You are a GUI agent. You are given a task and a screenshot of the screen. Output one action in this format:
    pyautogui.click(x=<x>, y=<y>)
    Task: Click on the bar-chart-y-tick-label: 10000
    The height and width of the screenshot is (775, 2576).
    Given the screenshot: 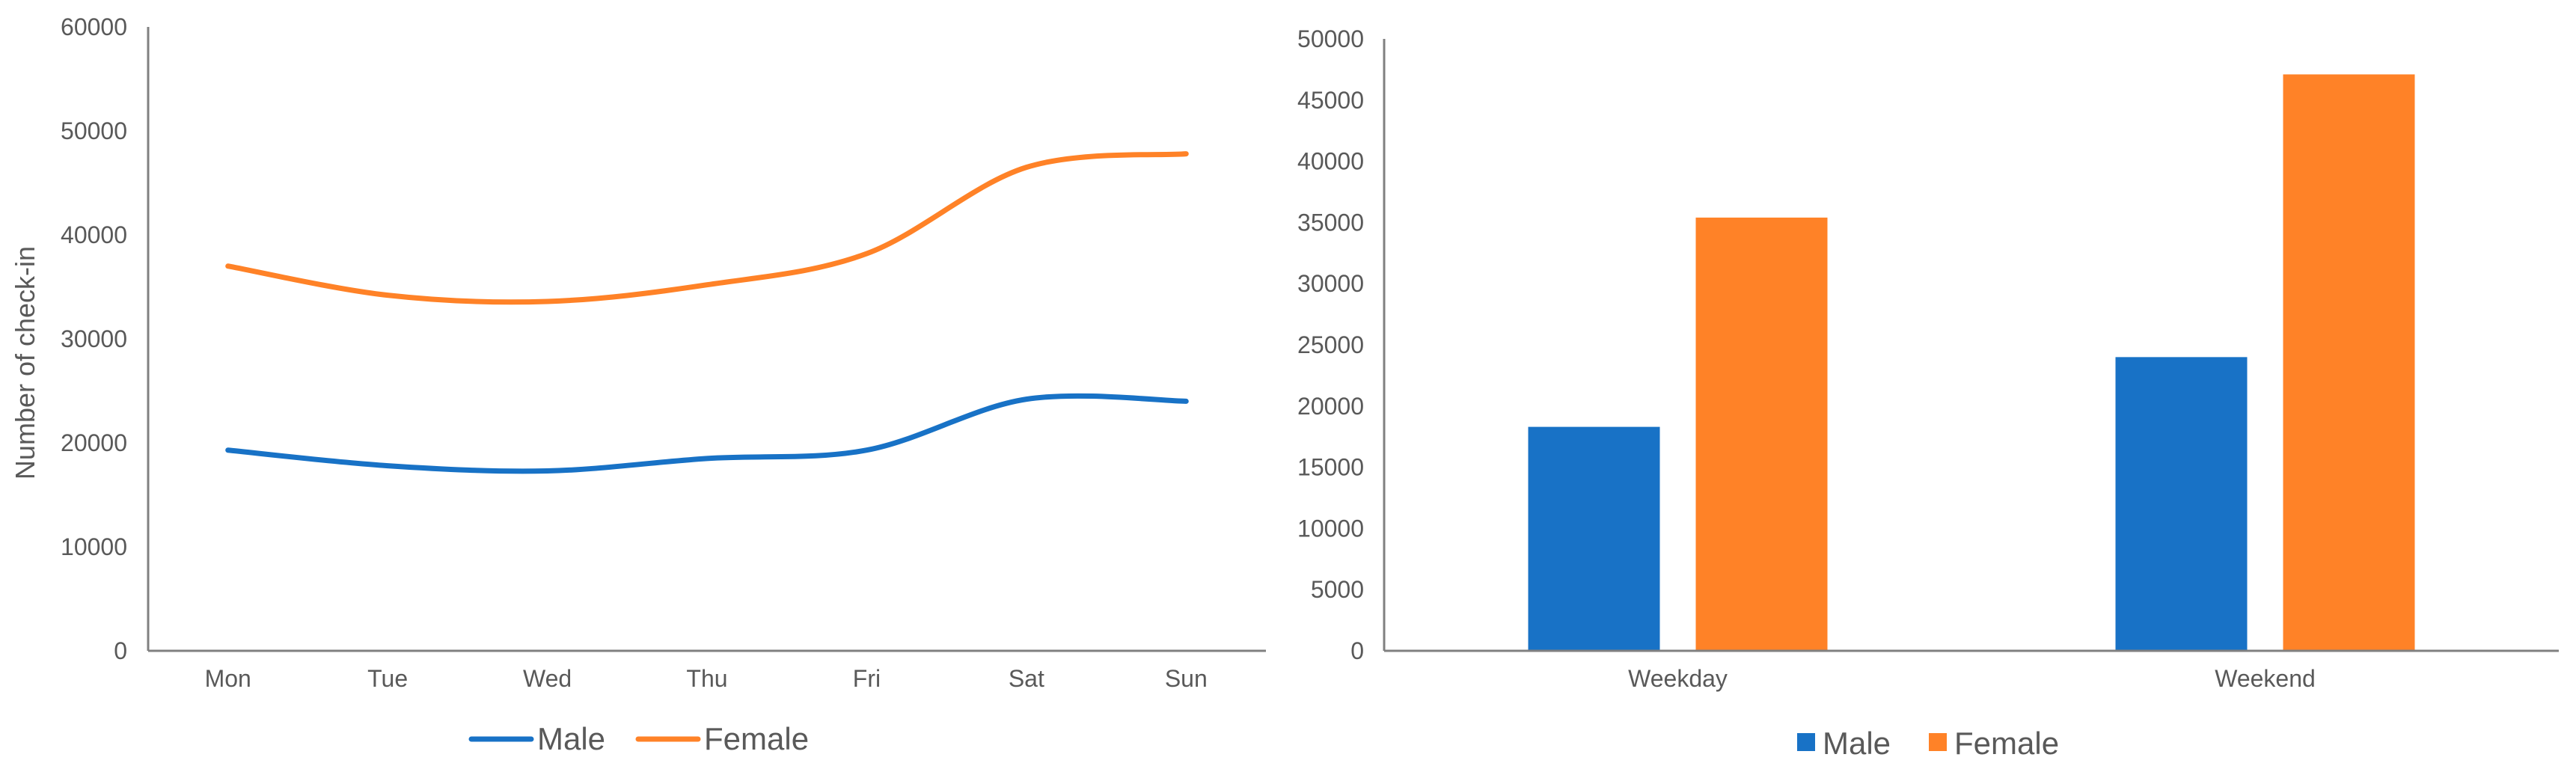 What is the action you would take?
    pyautogui.click(x=1330, y=528)
    